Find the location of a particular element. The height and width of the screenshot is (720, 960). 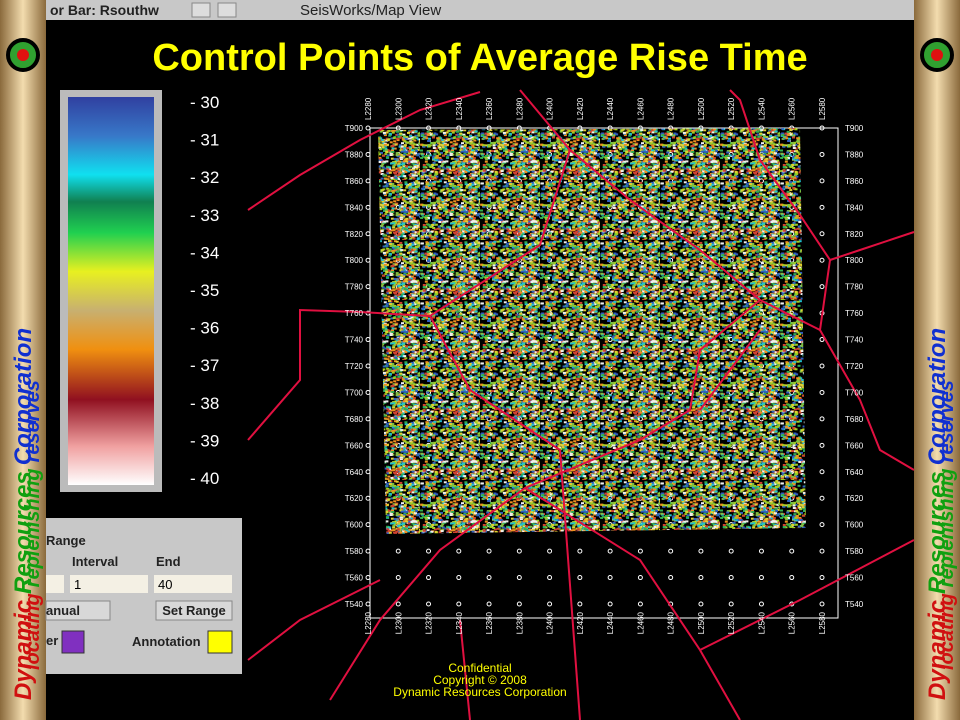

left-axis-label: T820 is located at coordinates (354, 234).